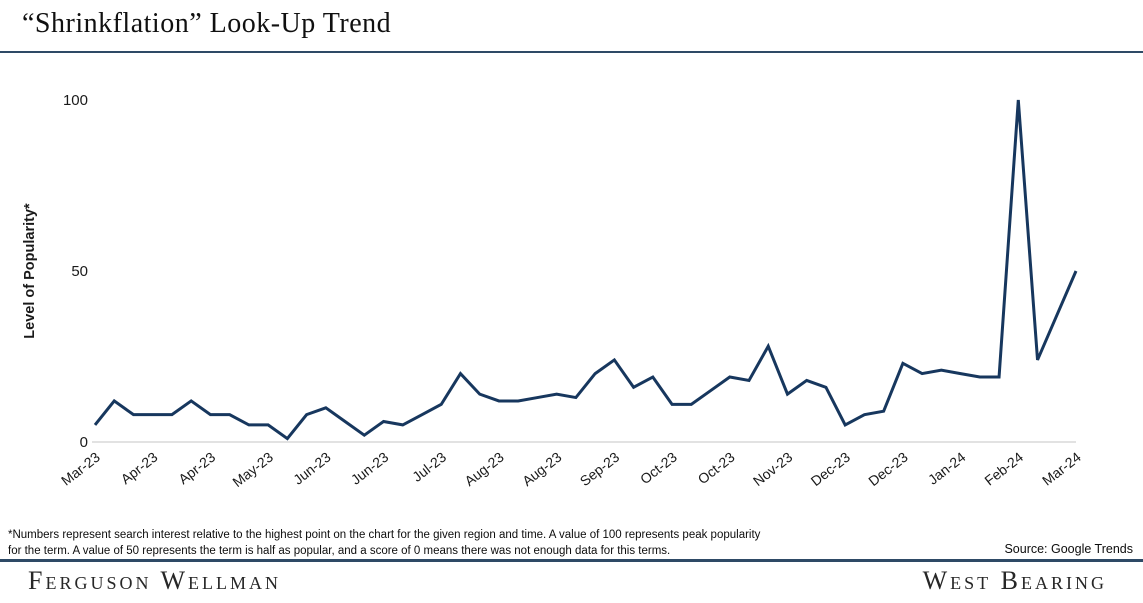  I want to click on chart-title: “Shrinkflation” Look-Up Trend, so click(207, 23).